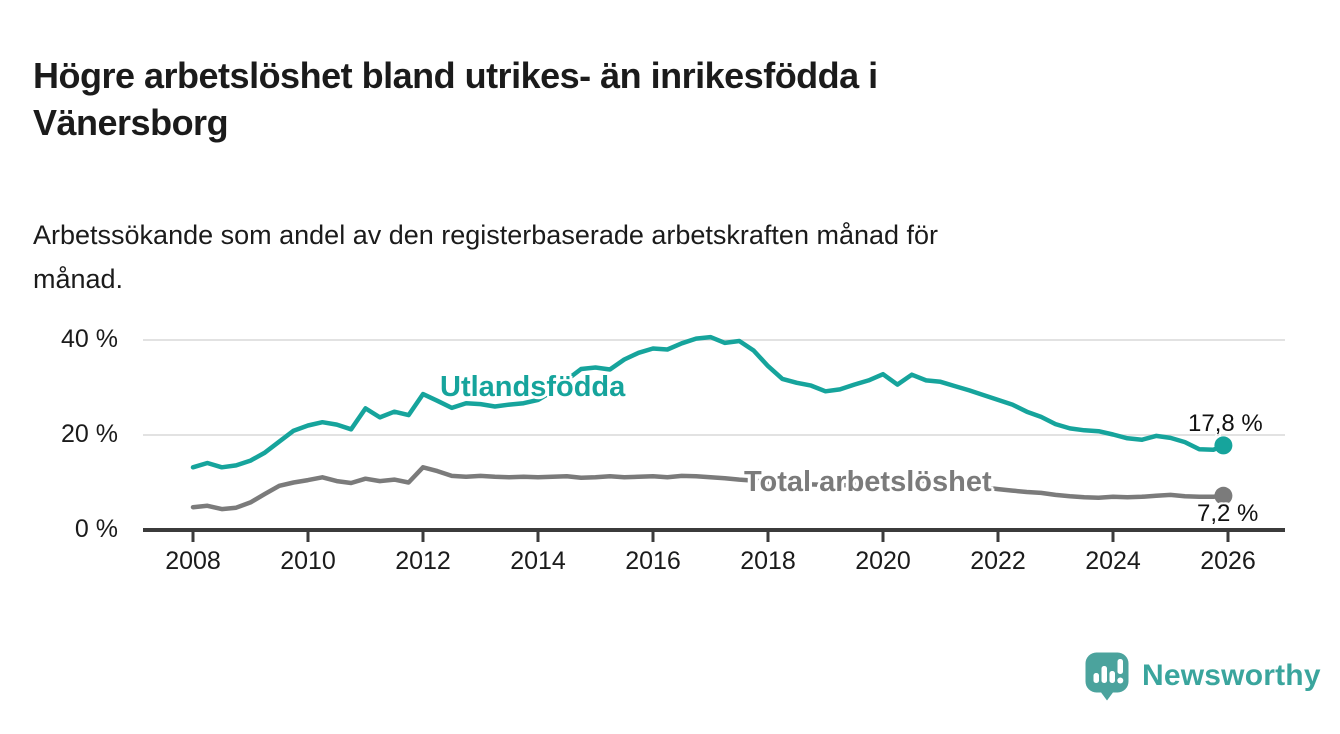  What do you see at coordinates (1225, 423) in the screenshot?
I see `end-value-label-utlandsfodda: 17,8 %` at bounding box center [1225, 423].